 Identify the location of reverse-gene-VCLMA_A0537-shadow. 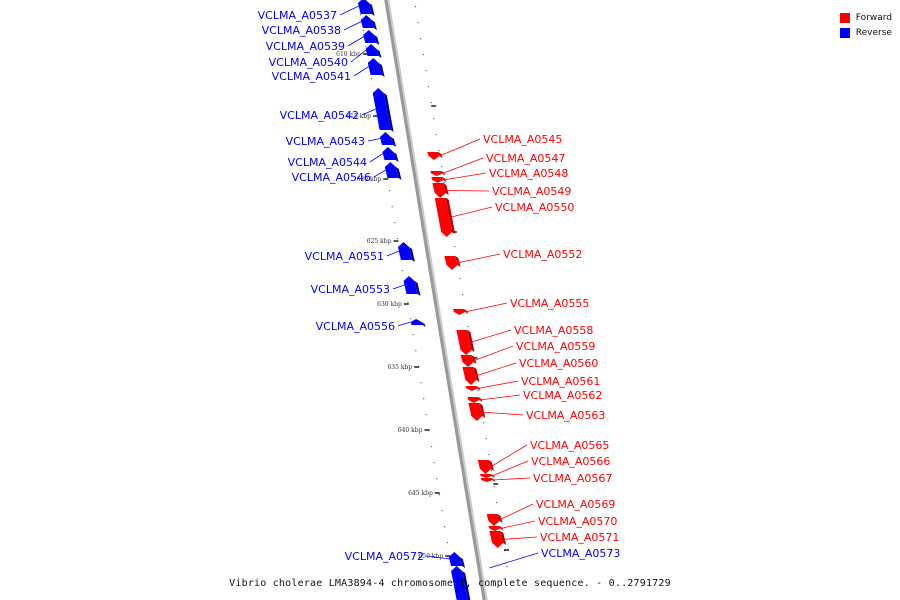
(371, 9).